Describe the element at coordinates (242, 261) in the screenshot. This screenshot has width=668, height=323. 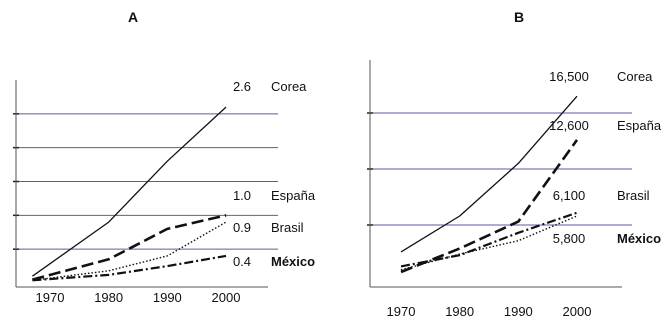
I see `series-end-value: 0.4` at that location.